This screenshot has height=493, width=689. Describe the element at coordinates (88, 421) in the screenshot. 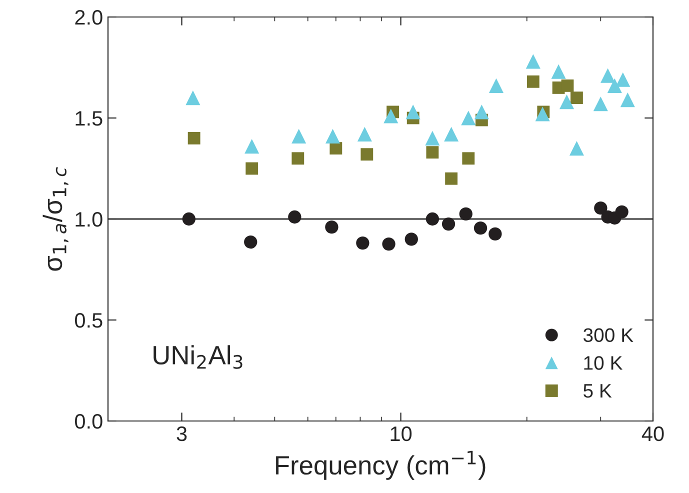

I see `y-tick-label: 0.0` at that location.